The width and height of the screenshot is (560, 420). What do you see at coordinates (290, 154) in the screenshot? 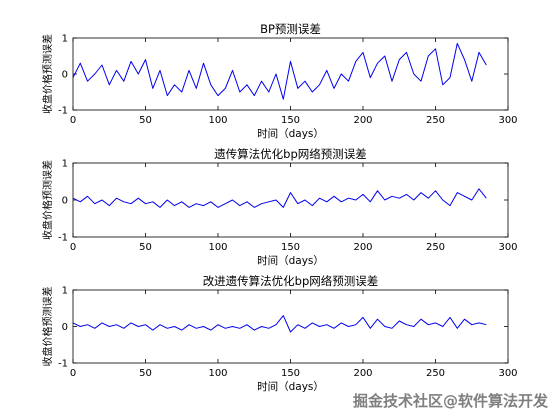
I see `subplot-title: 遗传算法优化bp网络预测误差` at bounding box center [290, 154].